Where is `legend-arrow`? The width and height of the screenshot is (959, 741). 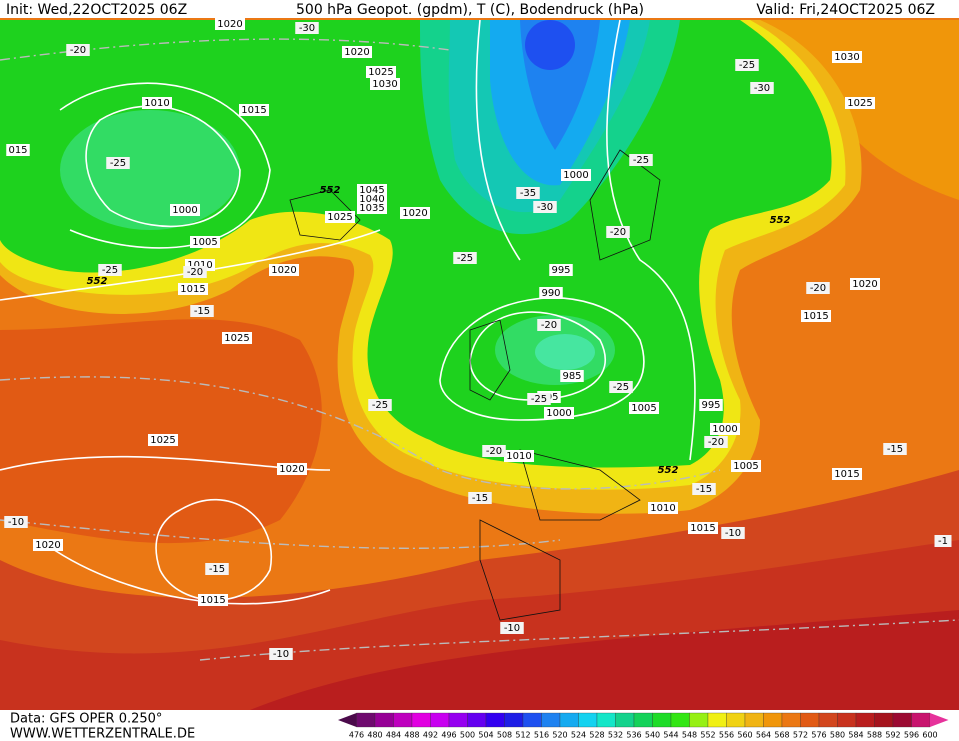
legend-arrow is located at coordinates (347, 720).